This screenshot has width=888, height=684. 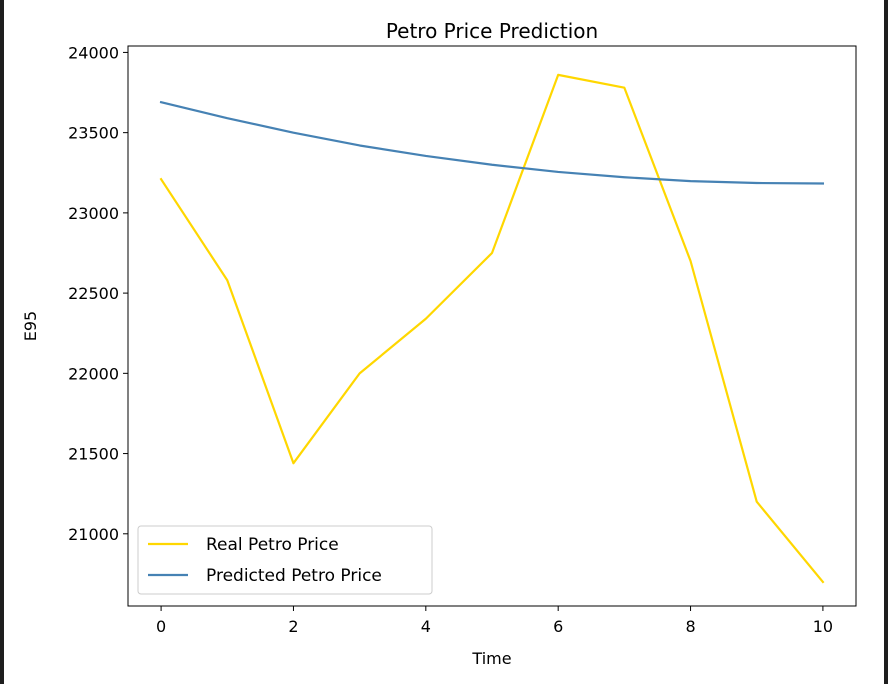 I want to click on chart-title: Petro Price Prediction, so click(x=492, y=31).